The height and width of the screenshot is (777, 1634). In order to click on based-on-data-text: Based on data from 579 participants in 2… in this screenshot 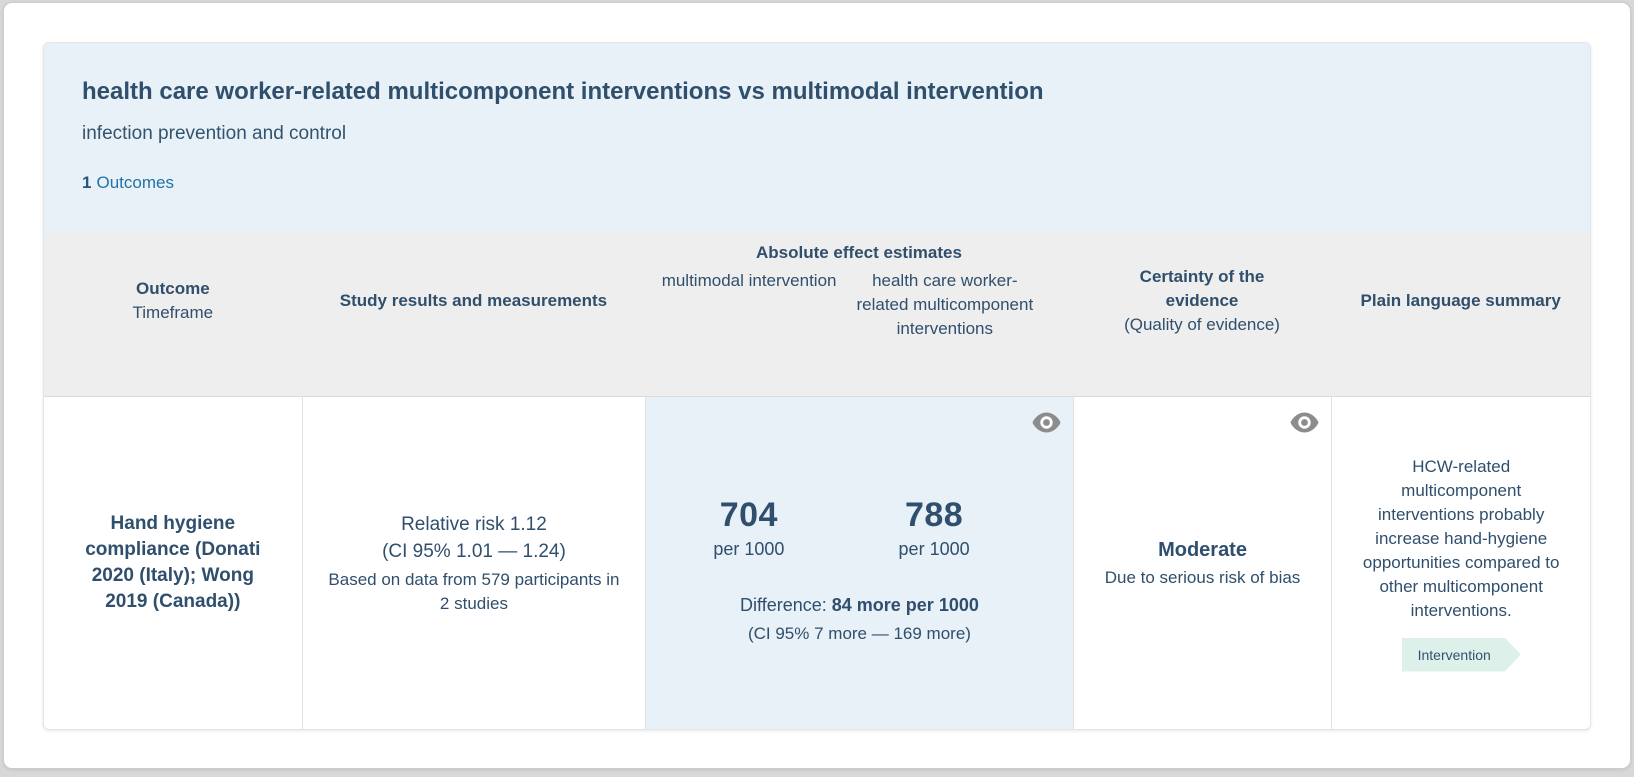, I will do `click(474, 591)`.